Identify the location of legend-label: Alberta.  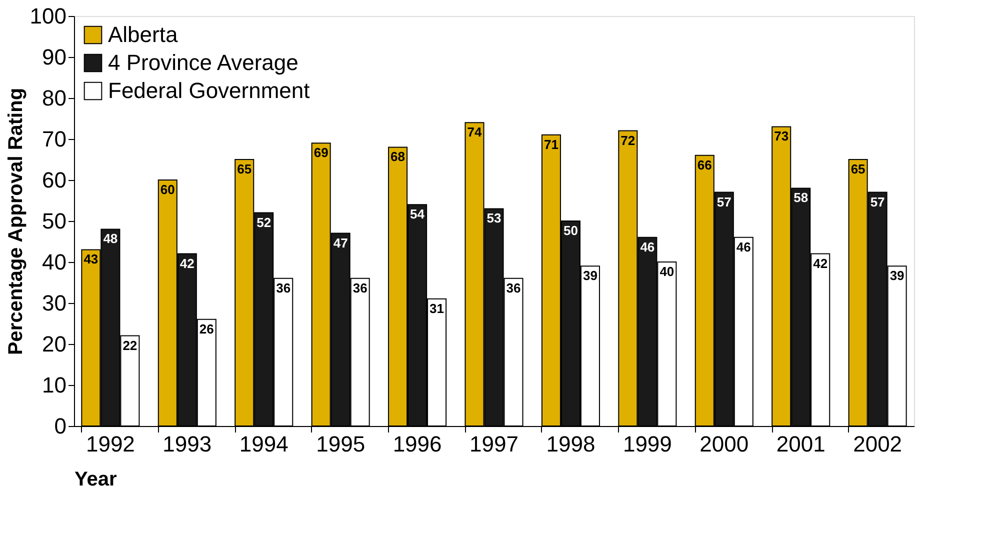
(143, 34).